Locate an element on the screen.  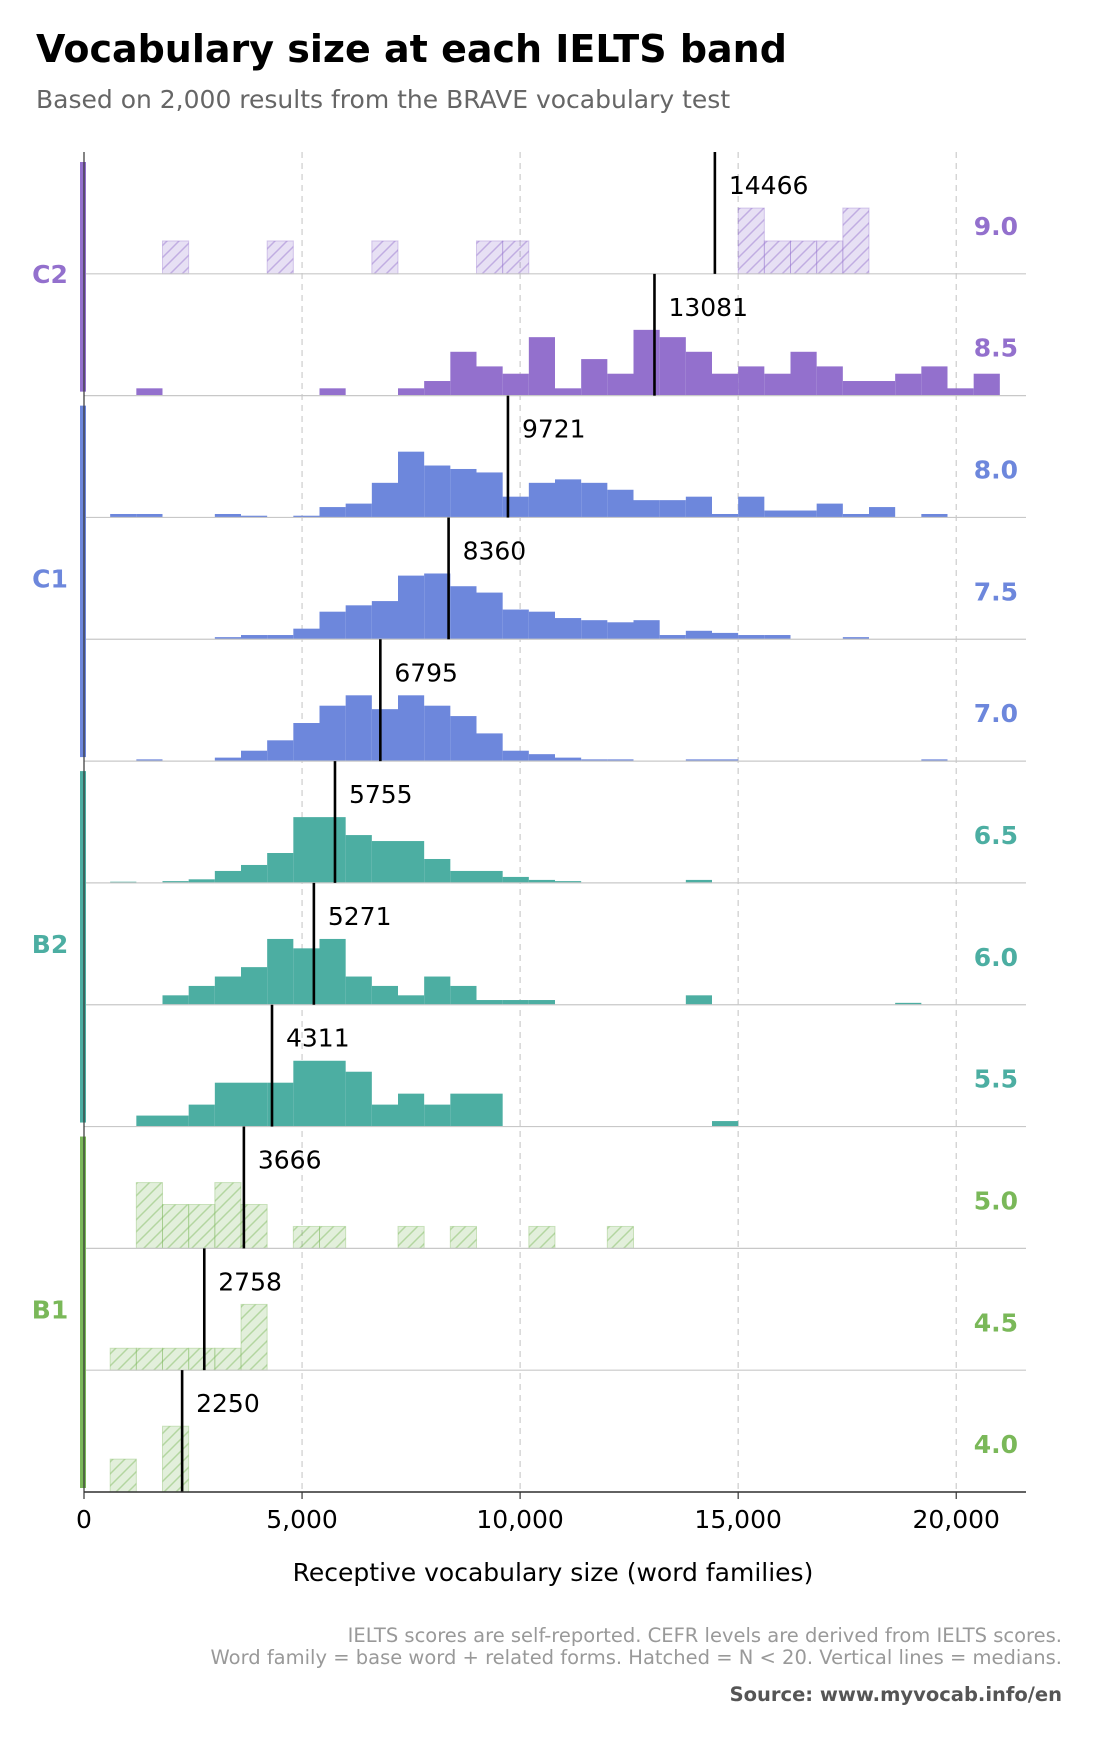
band-row-8.0 is located at coordinates (529, 484).